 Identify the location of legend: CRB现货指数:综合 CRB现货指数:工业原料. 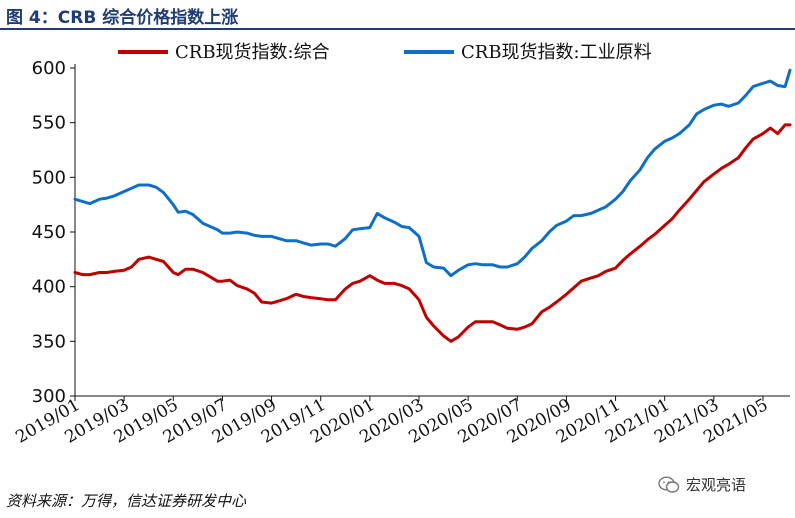
(385, 52).